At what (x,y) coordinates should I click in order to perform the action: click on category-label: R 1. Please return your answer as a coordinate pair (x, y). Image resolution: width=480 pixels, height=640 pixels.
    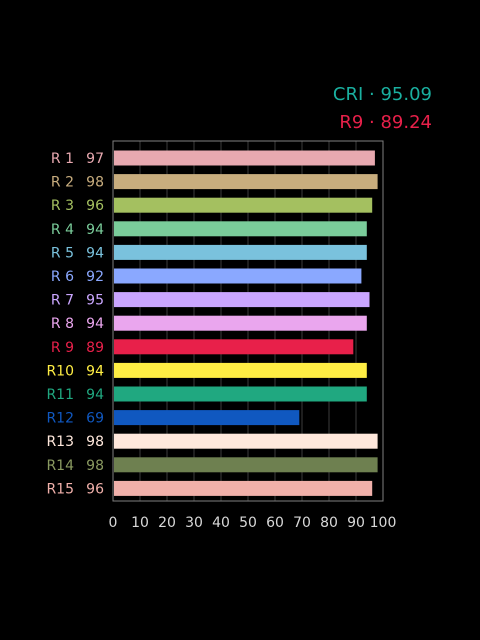
    Looking at the image, I should click on (62, 159).